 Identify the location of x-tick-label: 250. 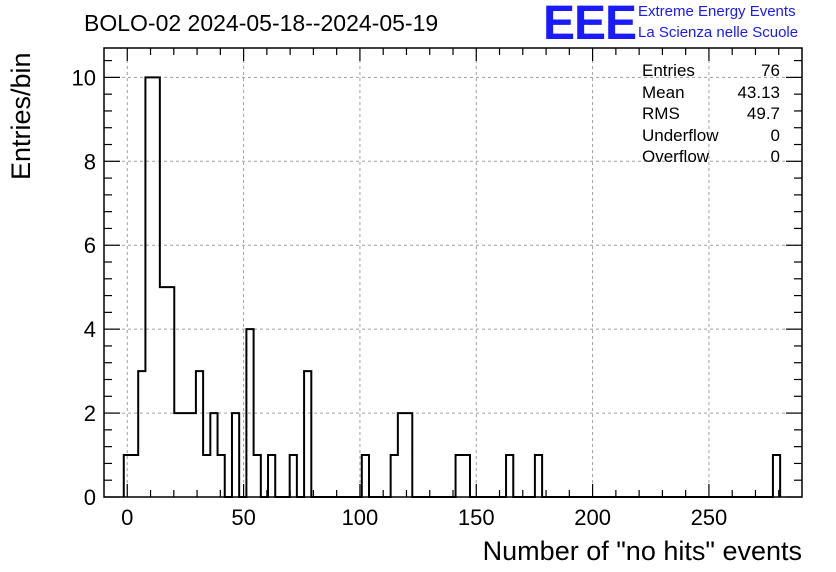
(709, 517).